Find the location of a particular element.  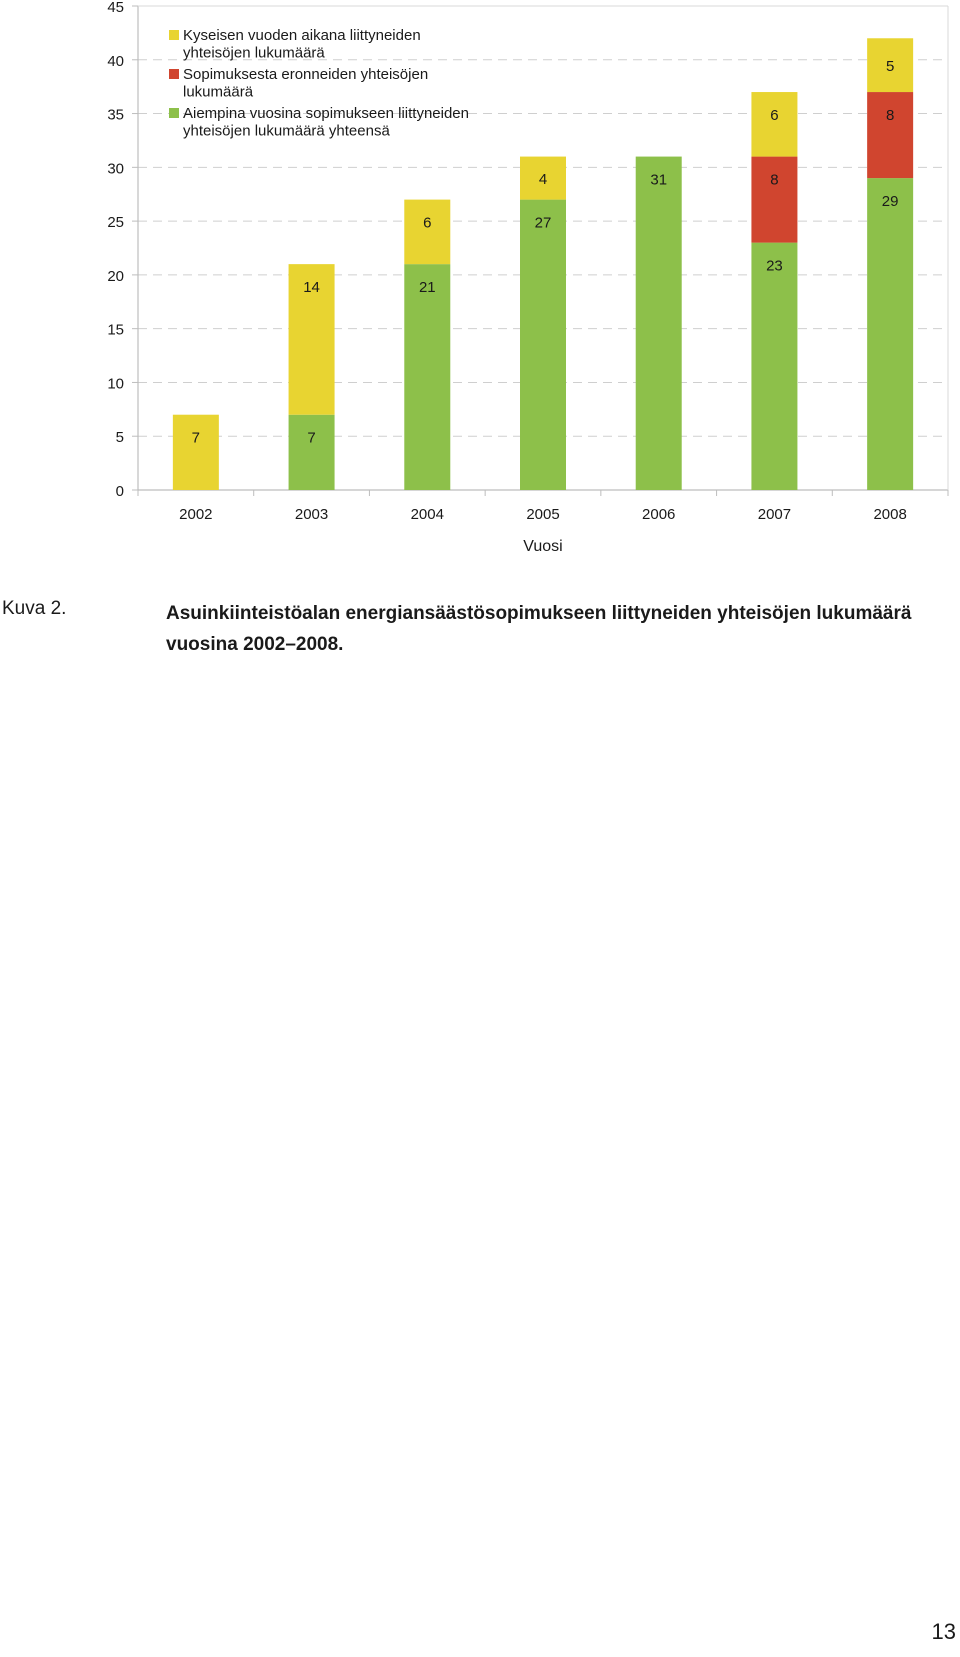

bar-segment-2007-s1 is located at coordinates (774, 199).